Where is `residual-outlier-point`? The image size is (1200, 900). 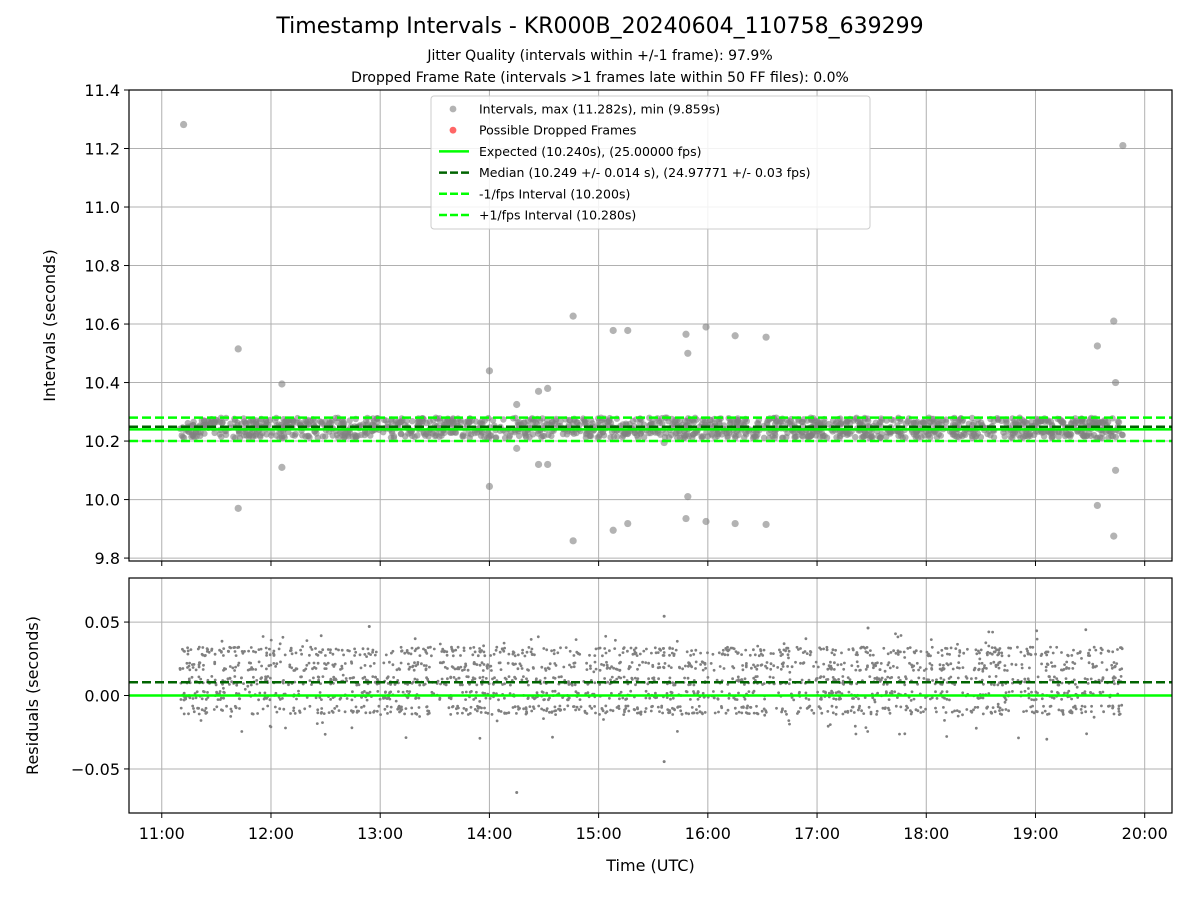 residual-outlier-point is located at coordinates (868, 628).